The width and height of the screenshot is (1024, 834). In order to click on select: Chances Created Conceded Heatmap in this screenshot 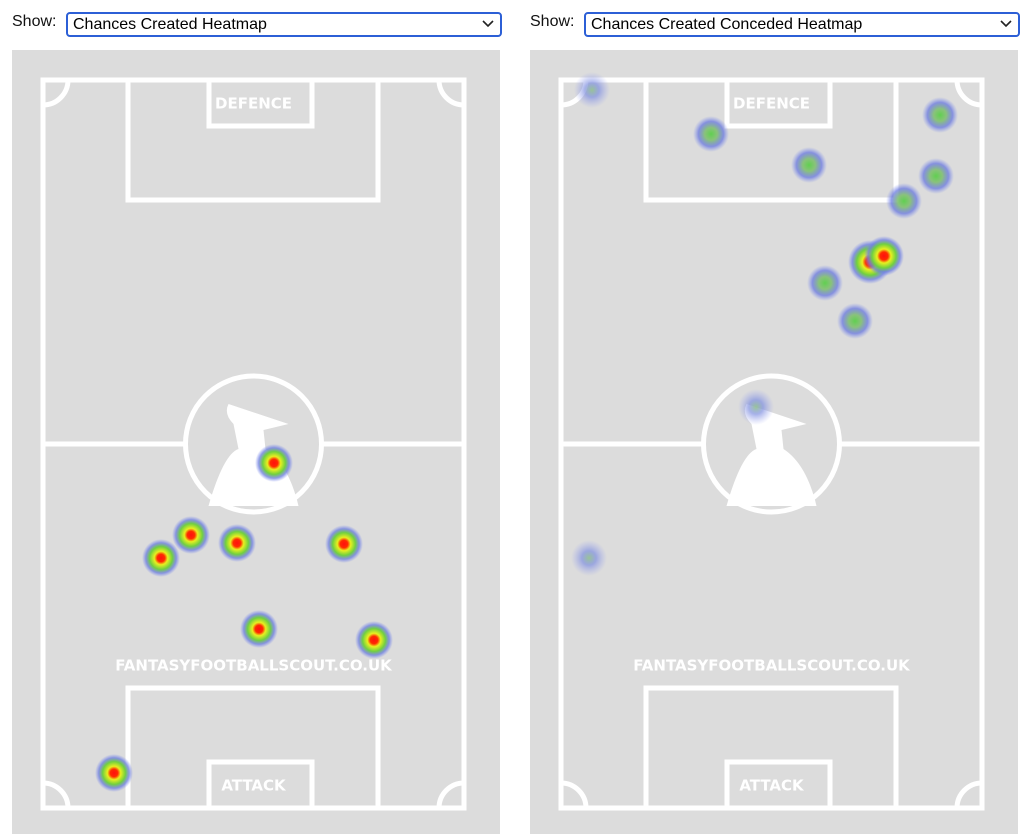, I will do `click(802, 24)`.